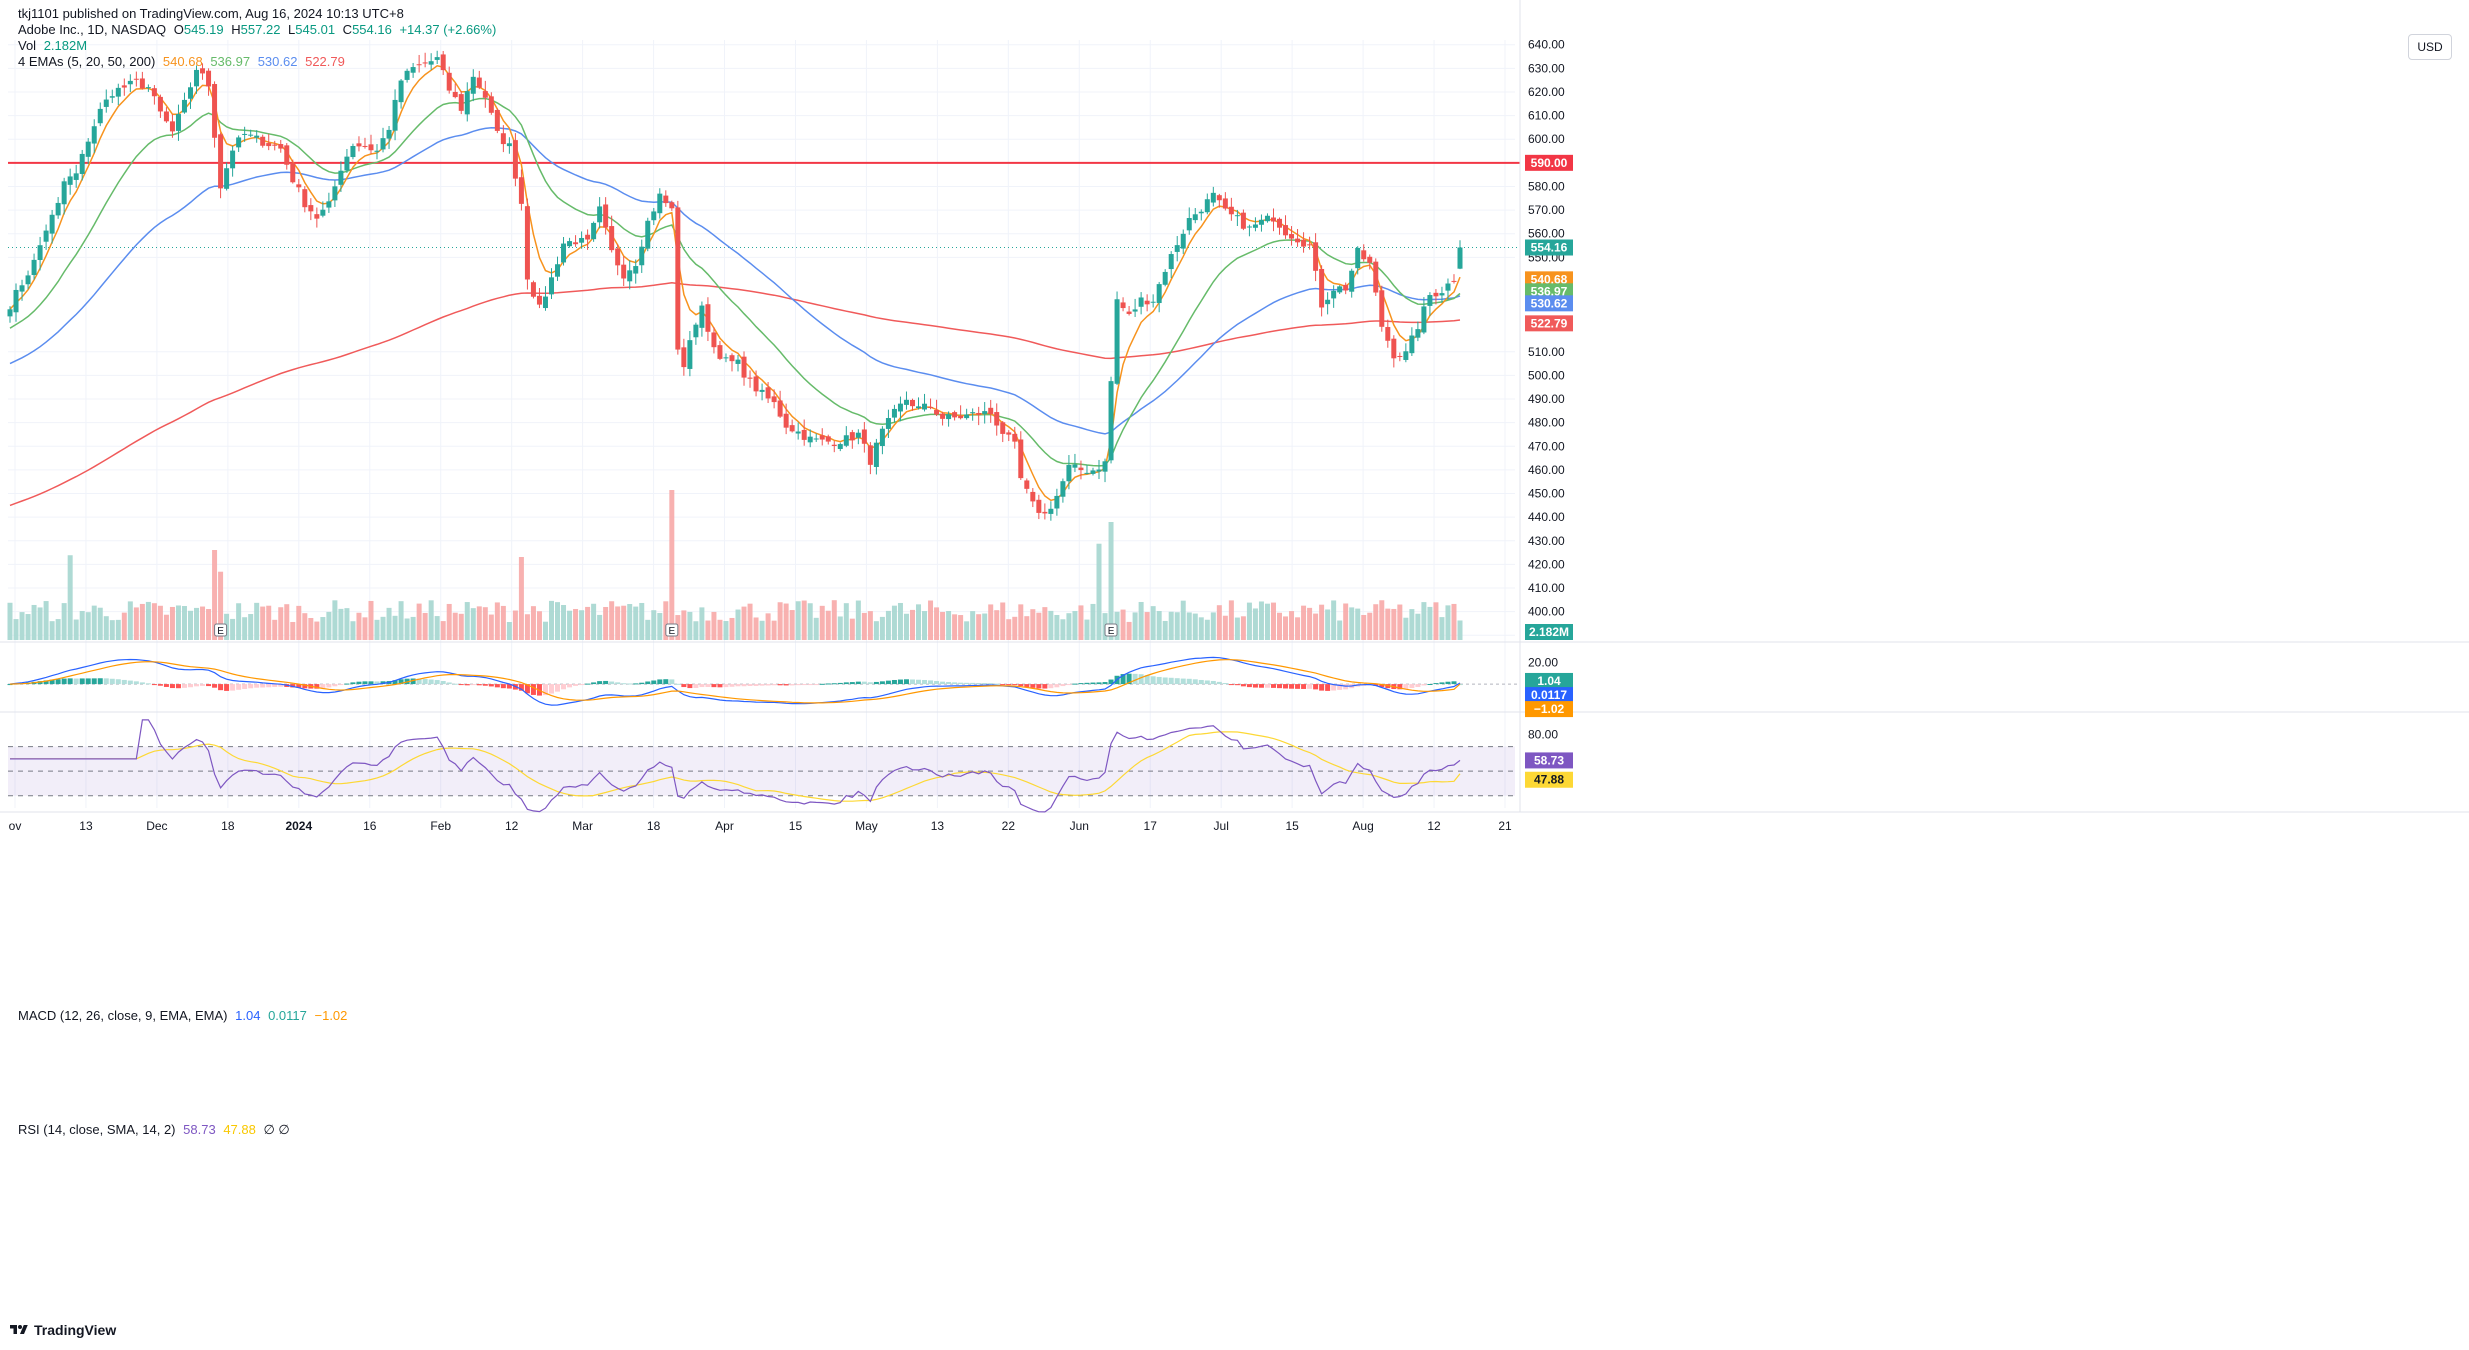 The height and width of the screenshot is (1350, 2469). Describe the element at coordinates (325, 61) in the screenshot. I see `ema200-value: 522.79` at that location.